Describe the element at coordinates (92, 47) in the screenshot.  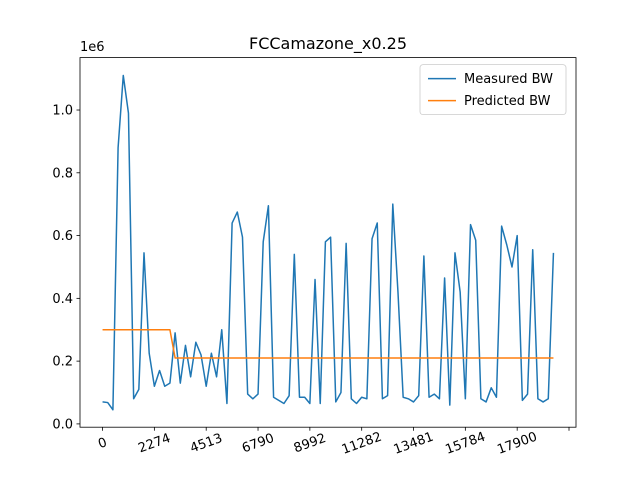
I see `y-offset-label: 1e6` at that location.